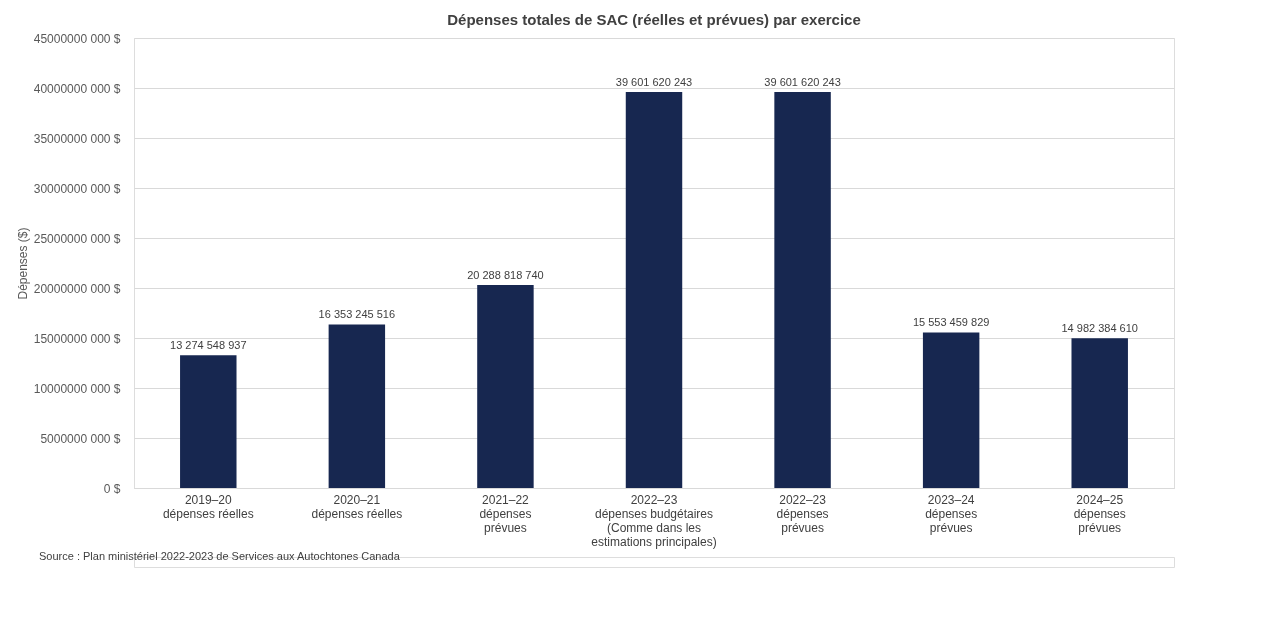 The width and height of the screenshot is (1277, 632). What do you see at coordinates (802, 513) in the screenshot?
I see `x-tick-label: 2022–23 dépenses prévues` at bounding box center [802, 513].